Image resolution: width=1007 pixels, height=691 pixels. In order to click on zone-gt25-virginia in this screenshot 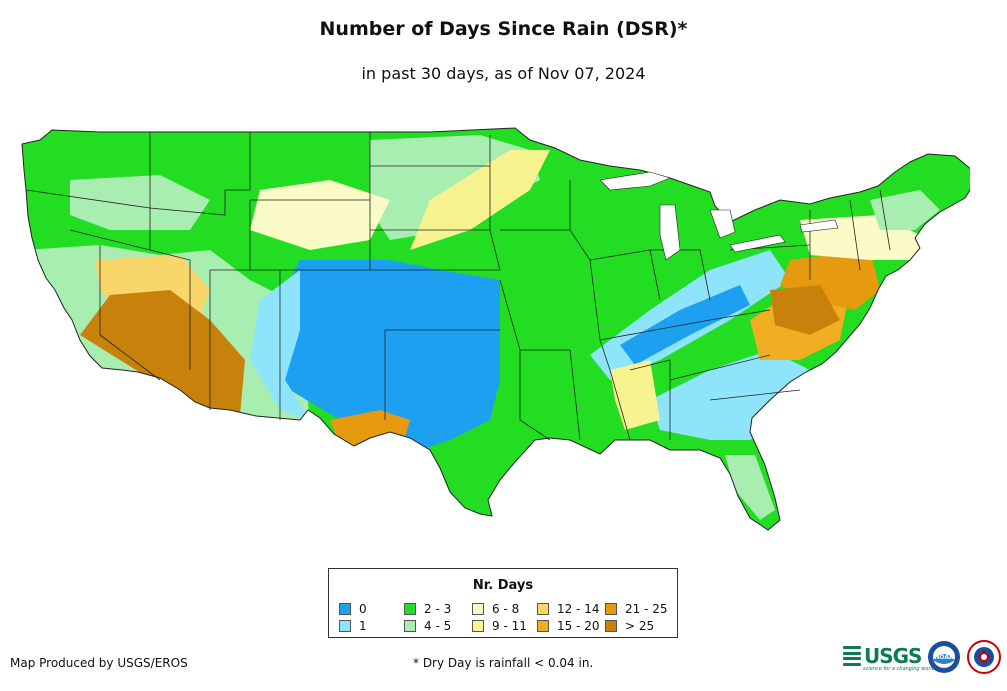, I will do `click(805, 310)`.